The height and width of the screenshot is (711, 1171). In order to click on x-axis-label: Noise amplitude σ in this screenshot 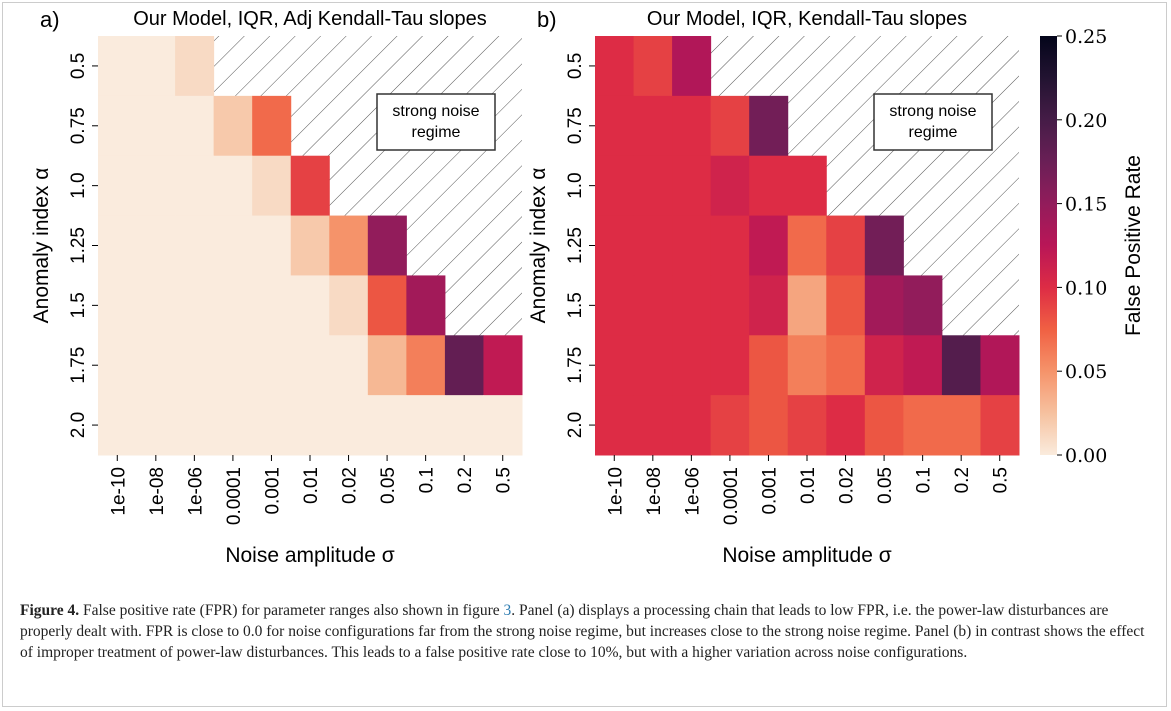, I will do `click(309, 555)`.